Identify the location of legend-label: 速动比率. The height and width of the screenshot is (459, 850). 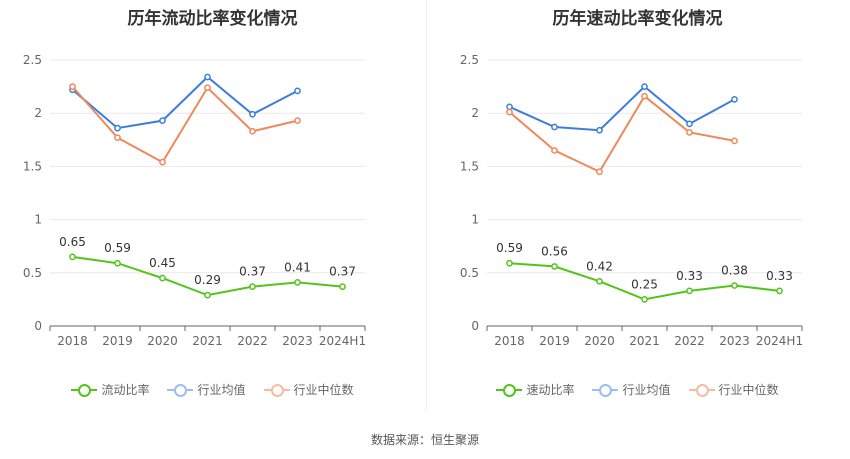
(550, 390).